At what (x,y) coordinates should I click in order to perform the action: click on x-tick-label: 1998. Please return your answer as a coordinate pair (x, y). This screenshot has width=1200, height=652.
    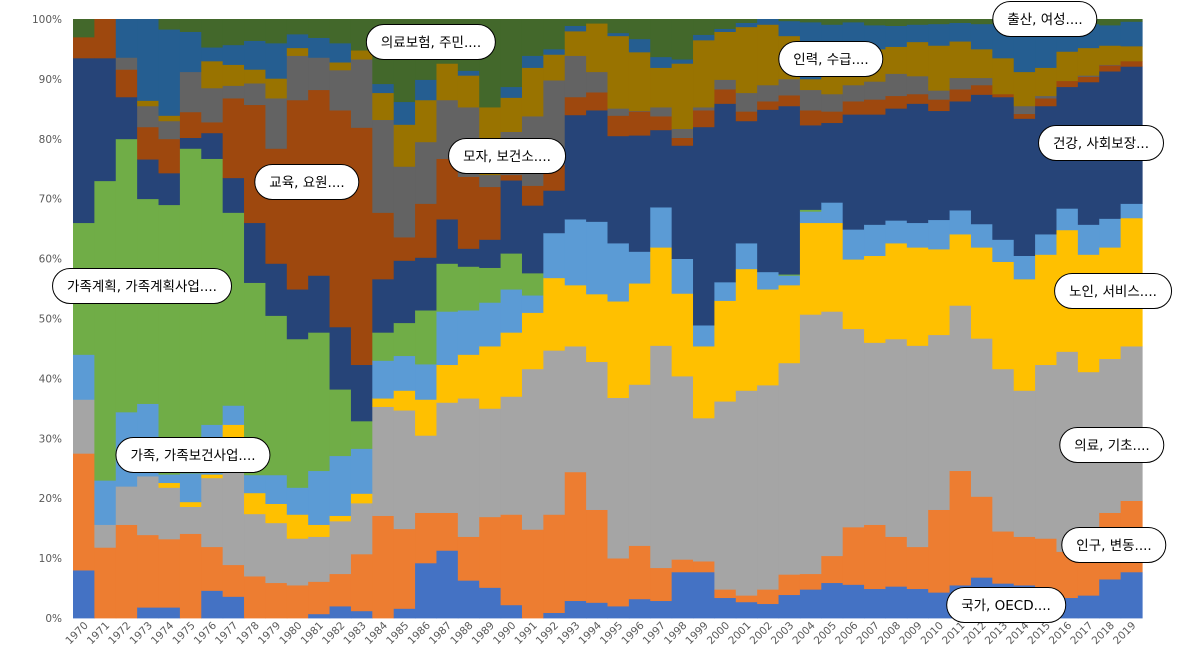
    Looking at the image, I should click on (675, 633).